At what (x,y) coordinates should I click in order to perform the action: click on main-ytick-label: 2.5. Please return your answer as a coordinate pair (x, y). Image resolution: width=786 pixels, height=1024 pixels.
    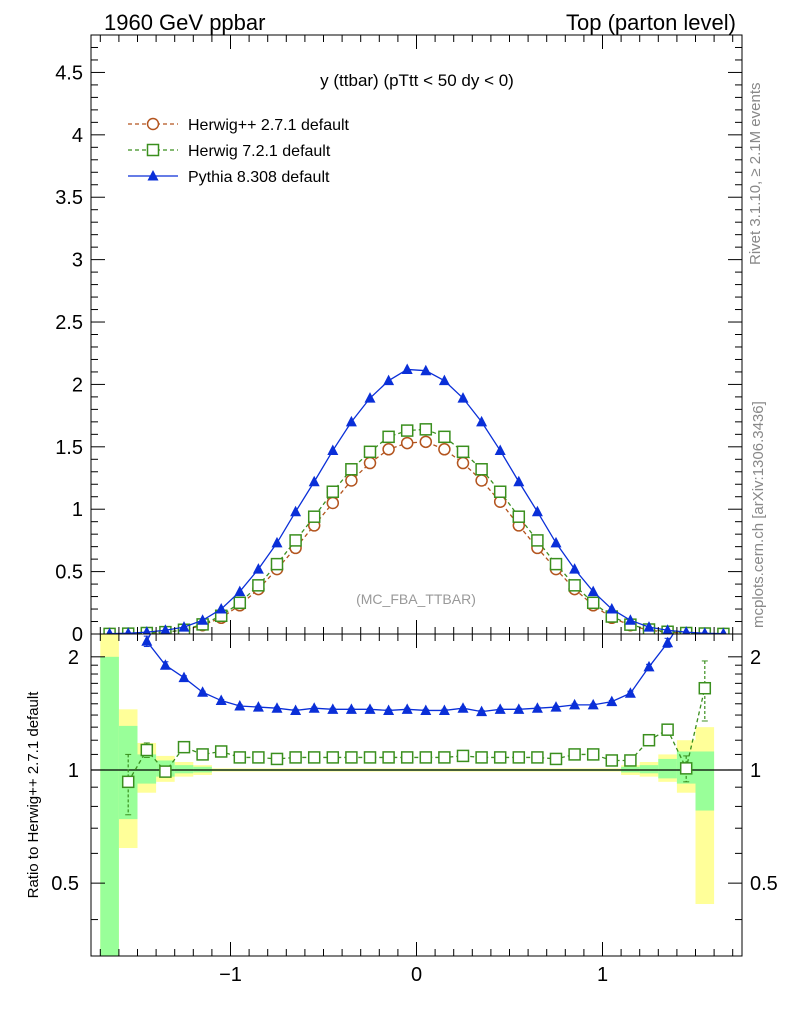
    Looking at the image, I should click on (69, 323).